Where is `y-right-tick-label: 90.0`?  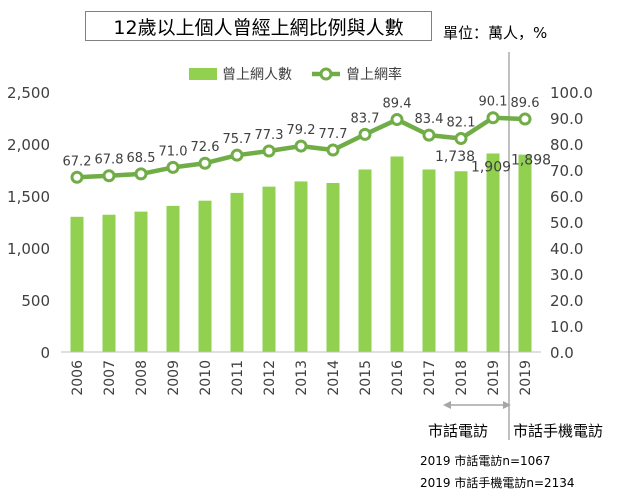 y-right-tick-label: 90.0 is located at coordinates (566, 119).